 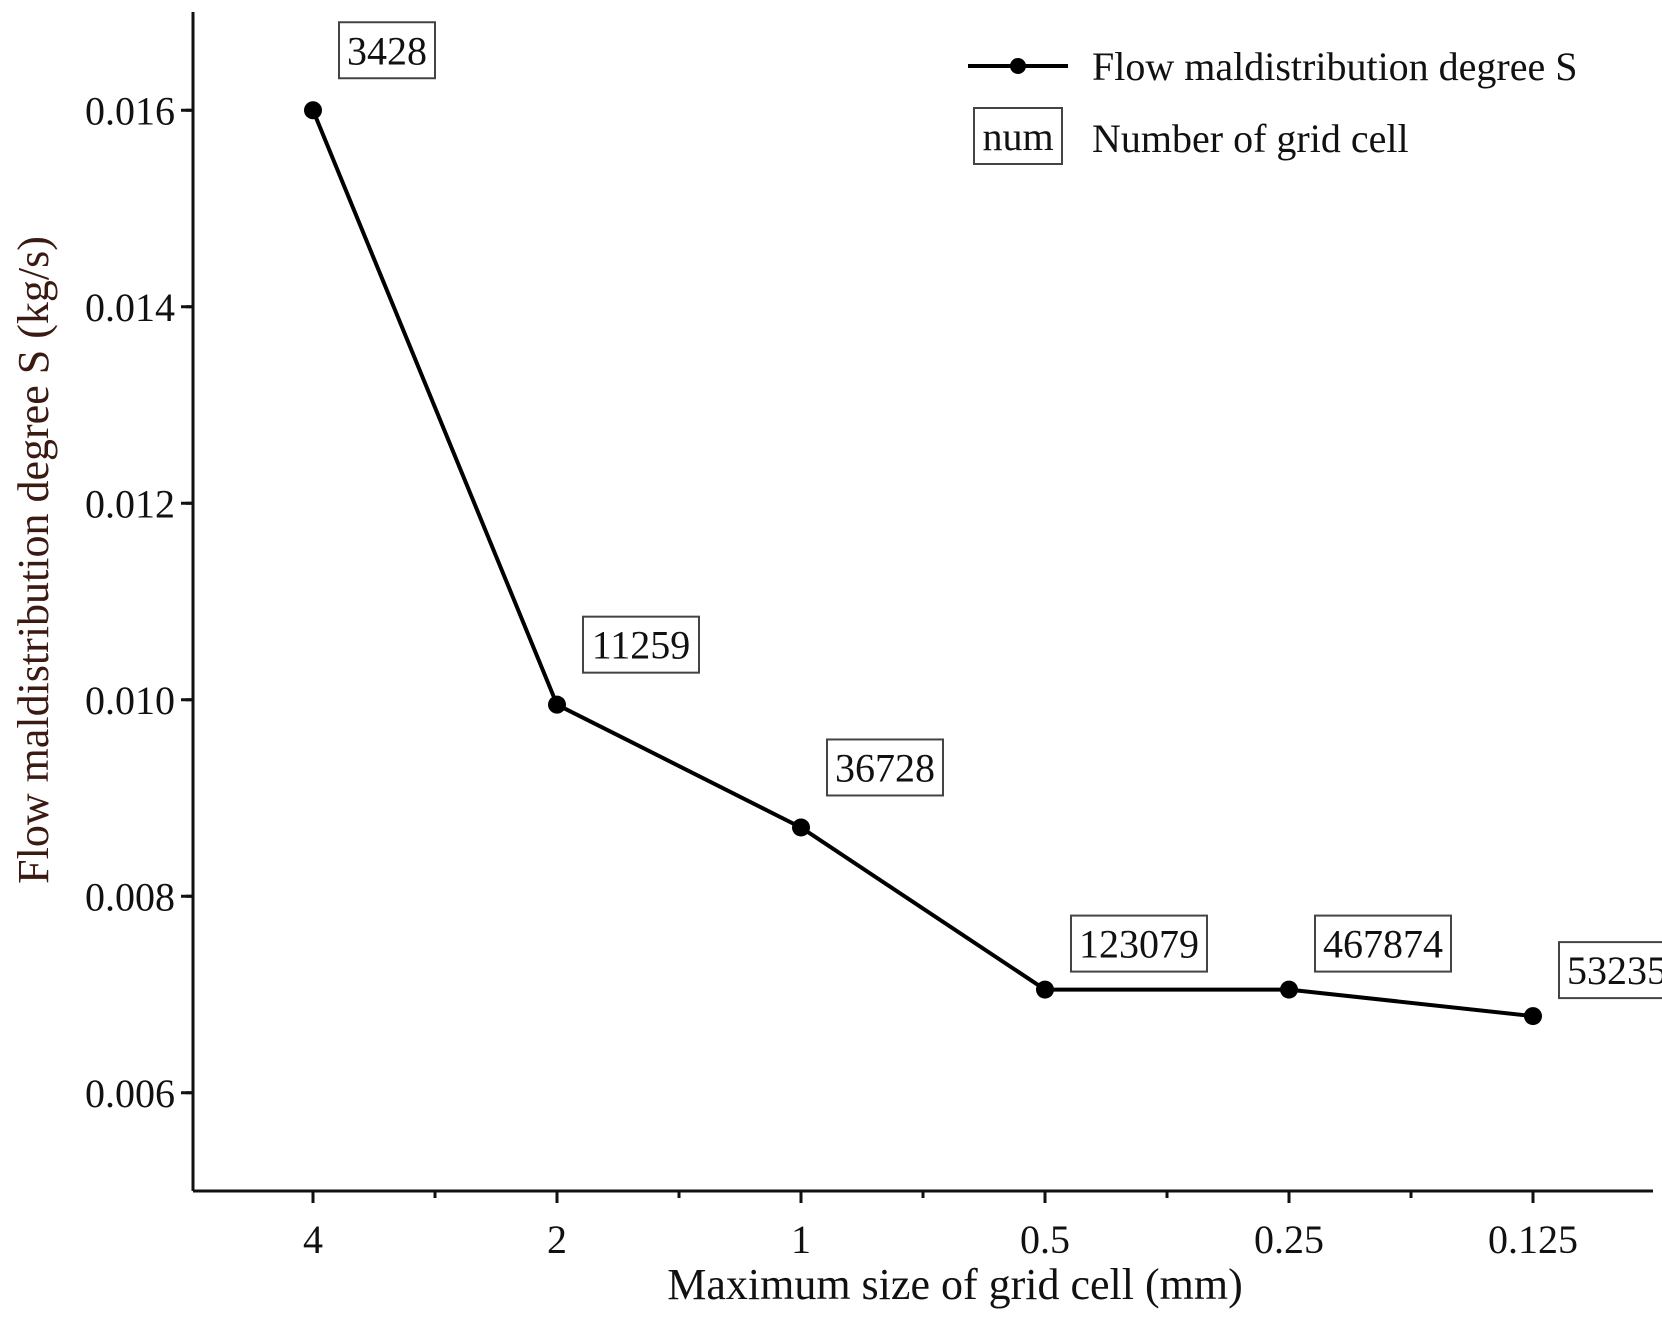 What do you see at coordinates (557, 1239) in the screenshot?
I see `x-tick-label: 2` at bounding box center [557, 1239].